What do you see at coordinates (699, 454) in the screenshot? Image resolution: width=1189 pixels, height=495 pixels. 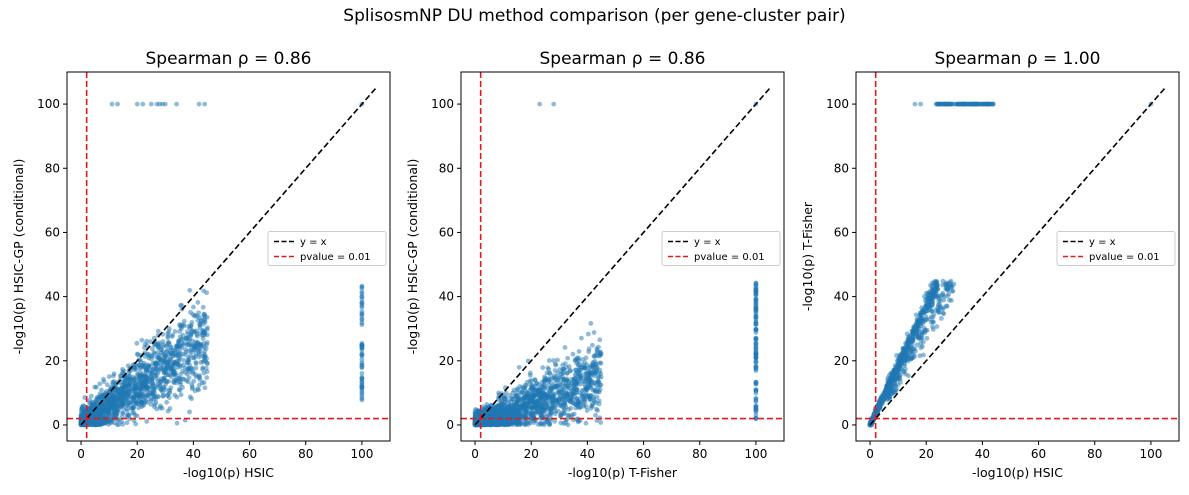 I see `x-tick-label: 80` at bounding box center [699, 454].